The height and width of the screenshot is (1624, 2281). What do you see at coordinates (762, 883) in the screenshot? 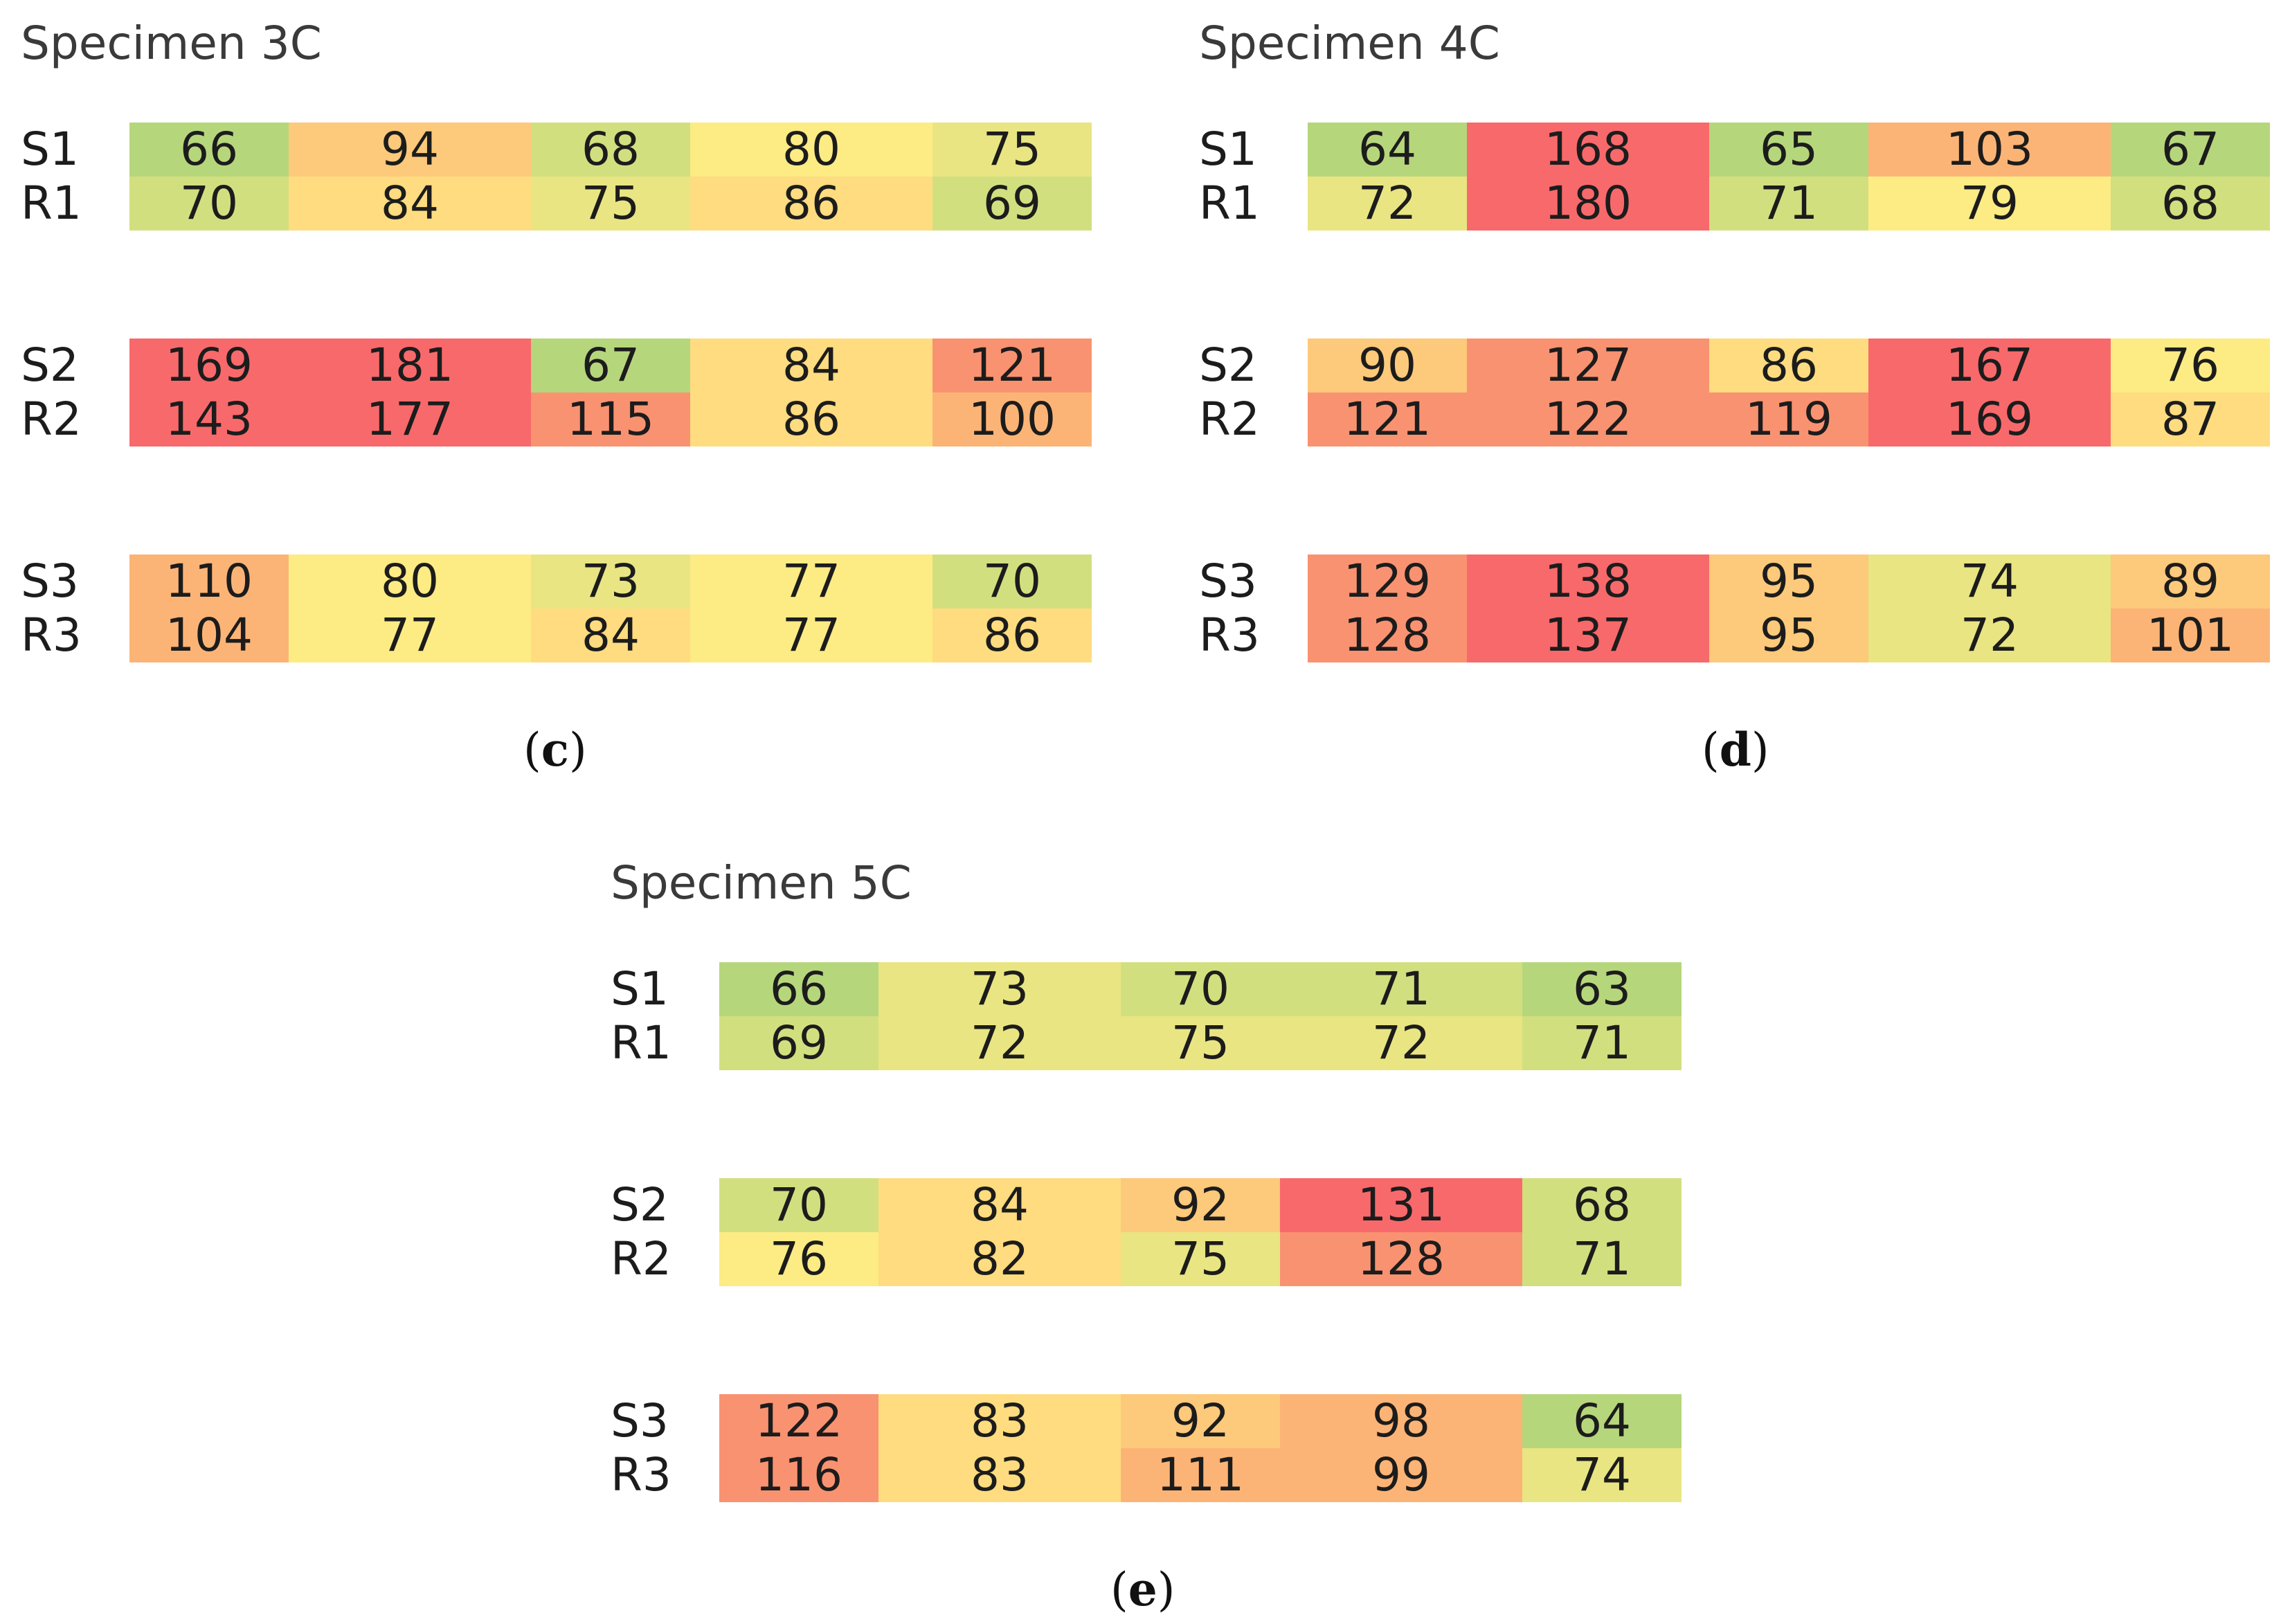
I see `panel-title: Specimen 5C` at bounding box center [762, 883].